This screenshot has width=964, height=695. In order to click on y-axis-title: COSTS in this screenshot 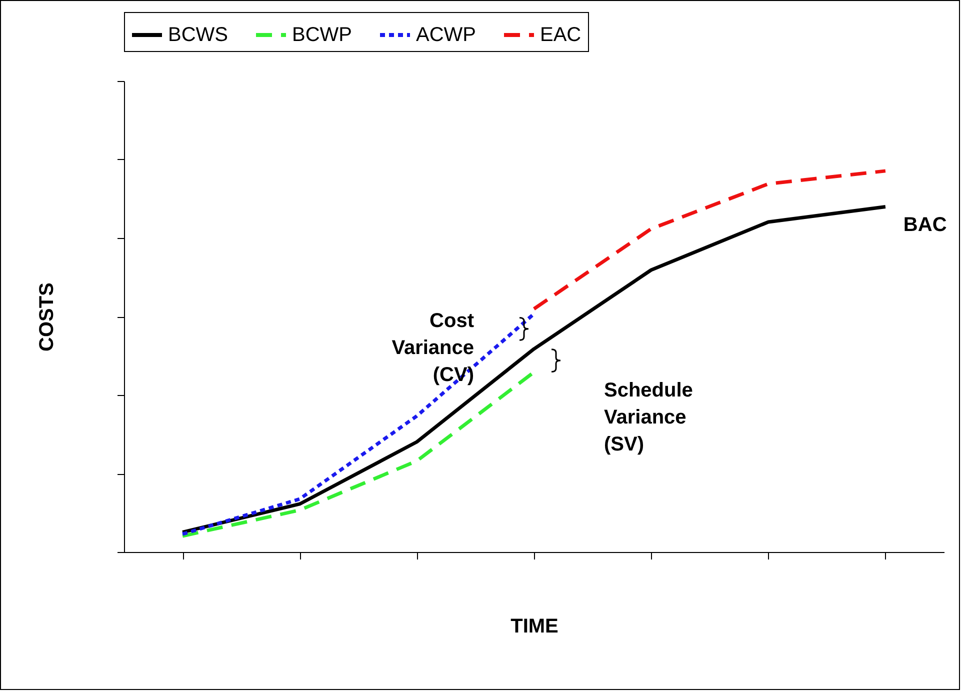, I will do `click(47, 317)`.